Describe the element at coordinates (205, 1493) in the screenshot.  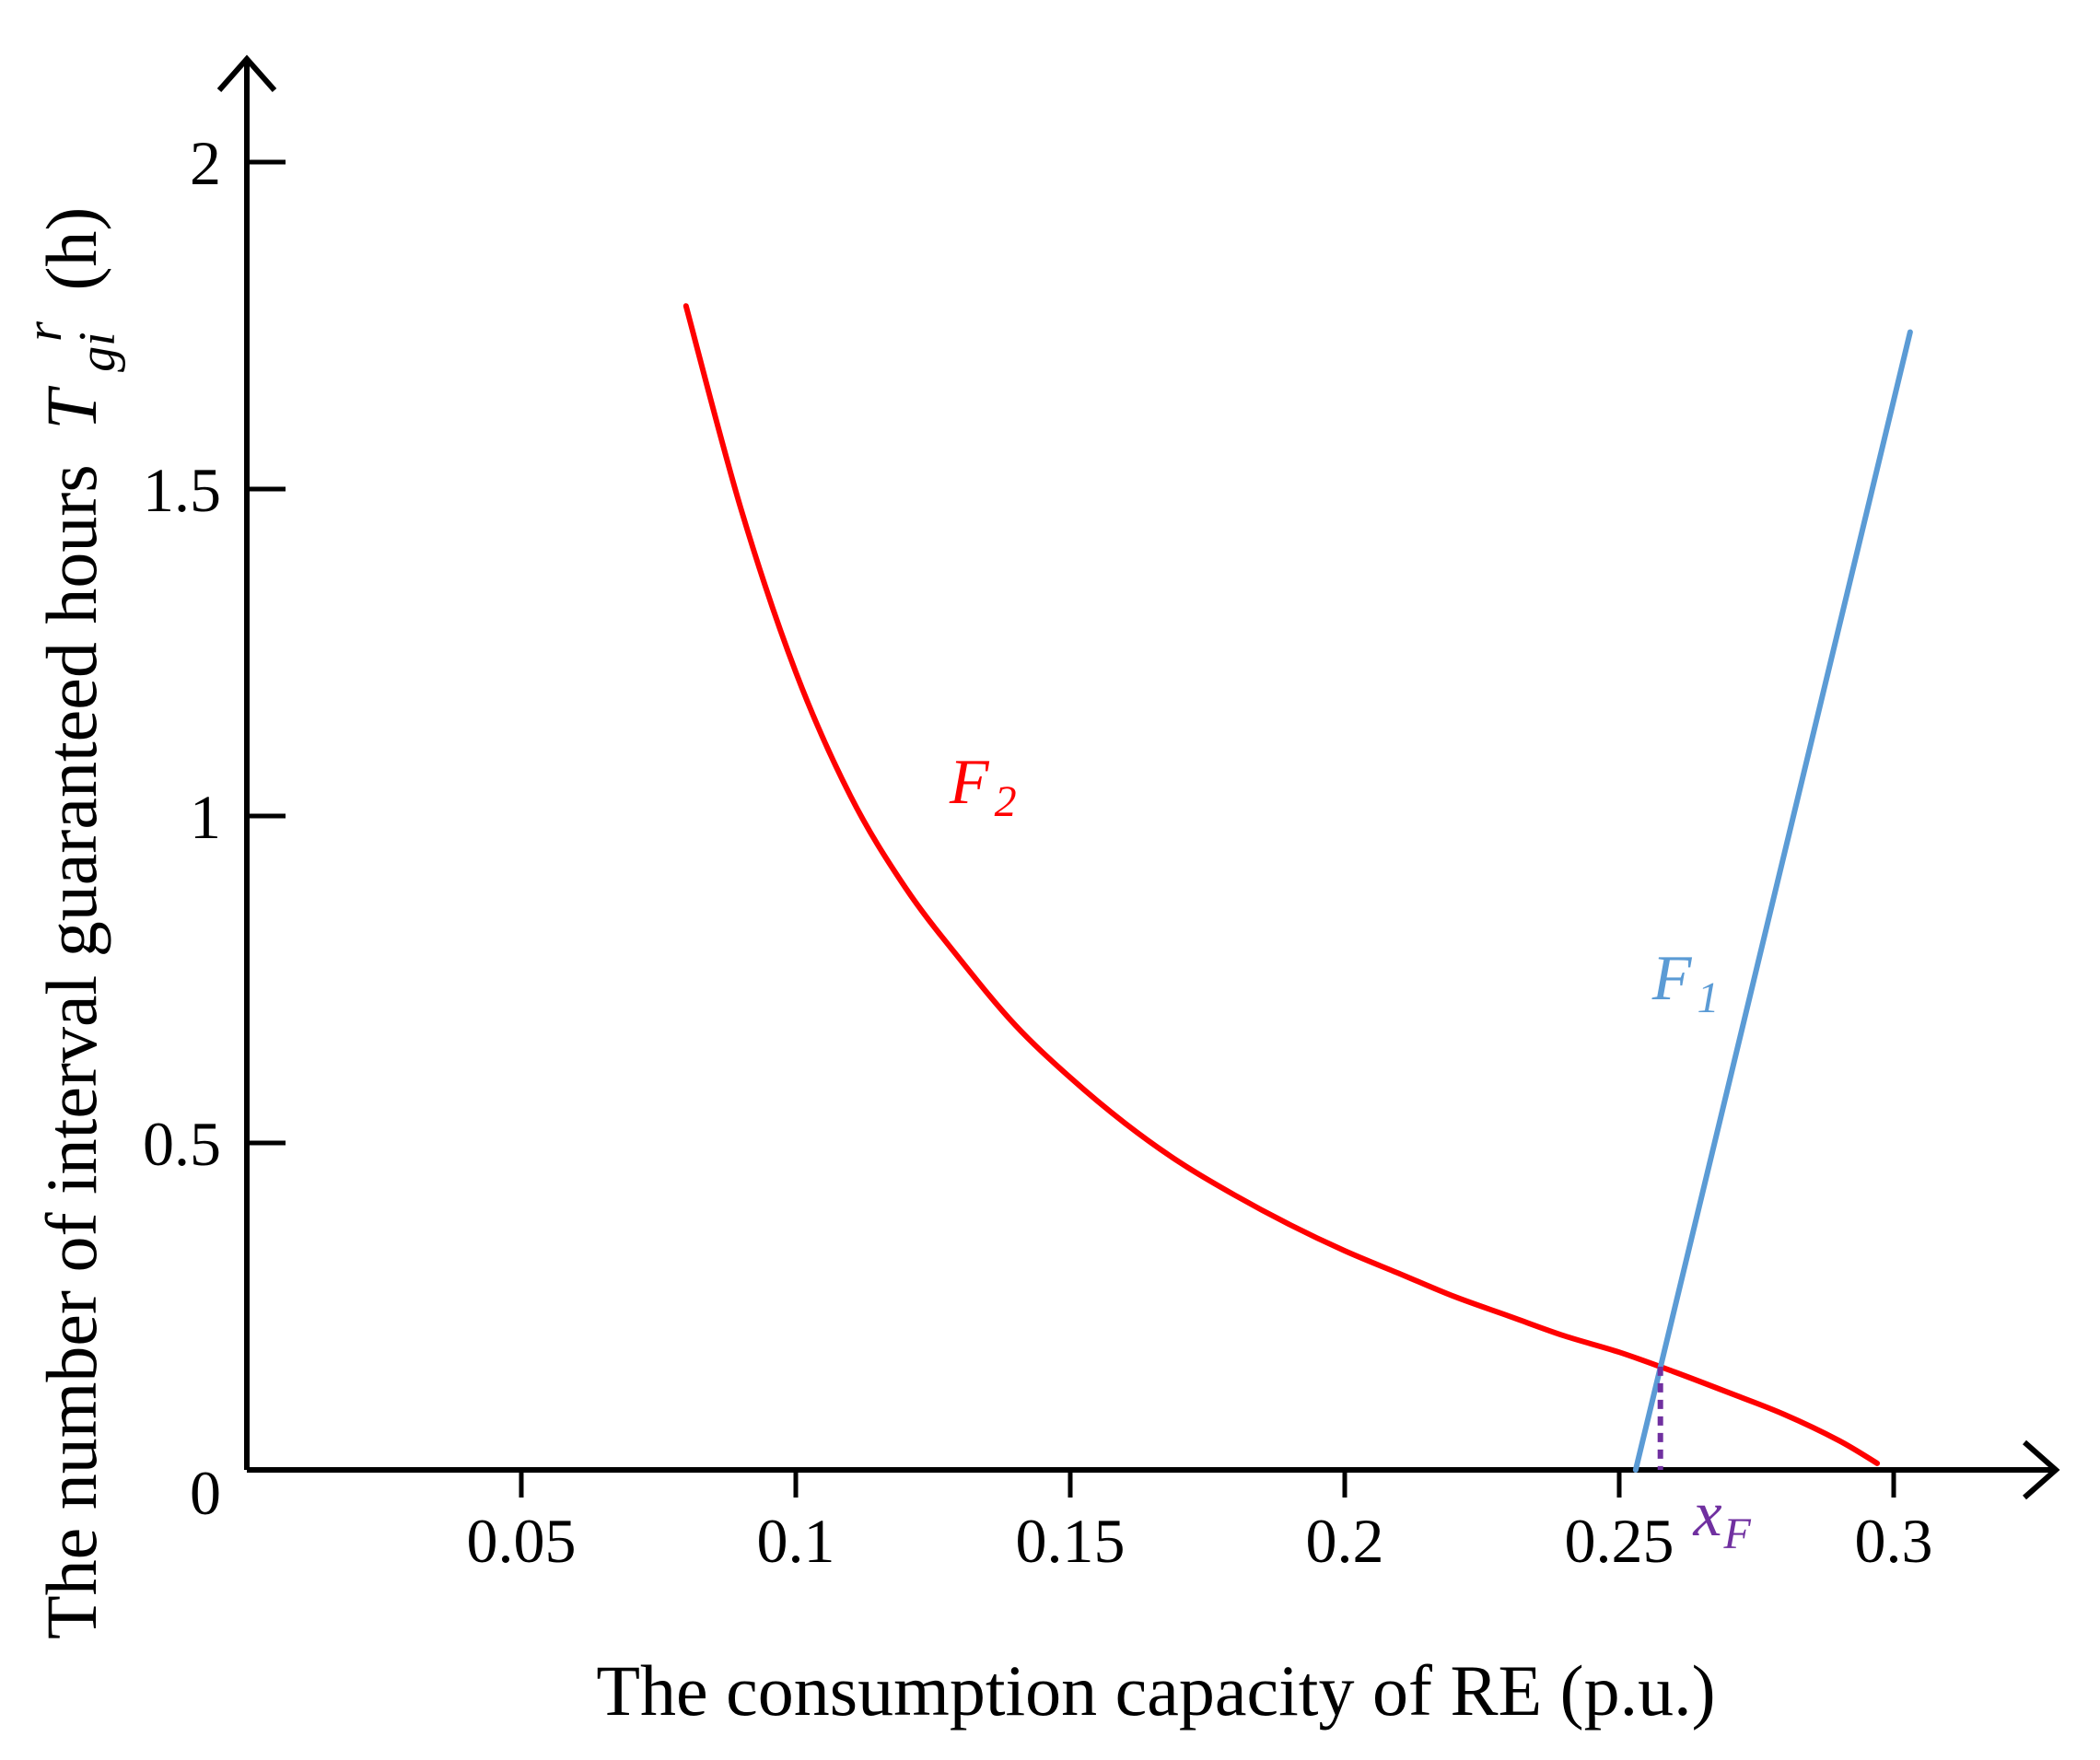
I see `y-tick-label: 0` at that location.